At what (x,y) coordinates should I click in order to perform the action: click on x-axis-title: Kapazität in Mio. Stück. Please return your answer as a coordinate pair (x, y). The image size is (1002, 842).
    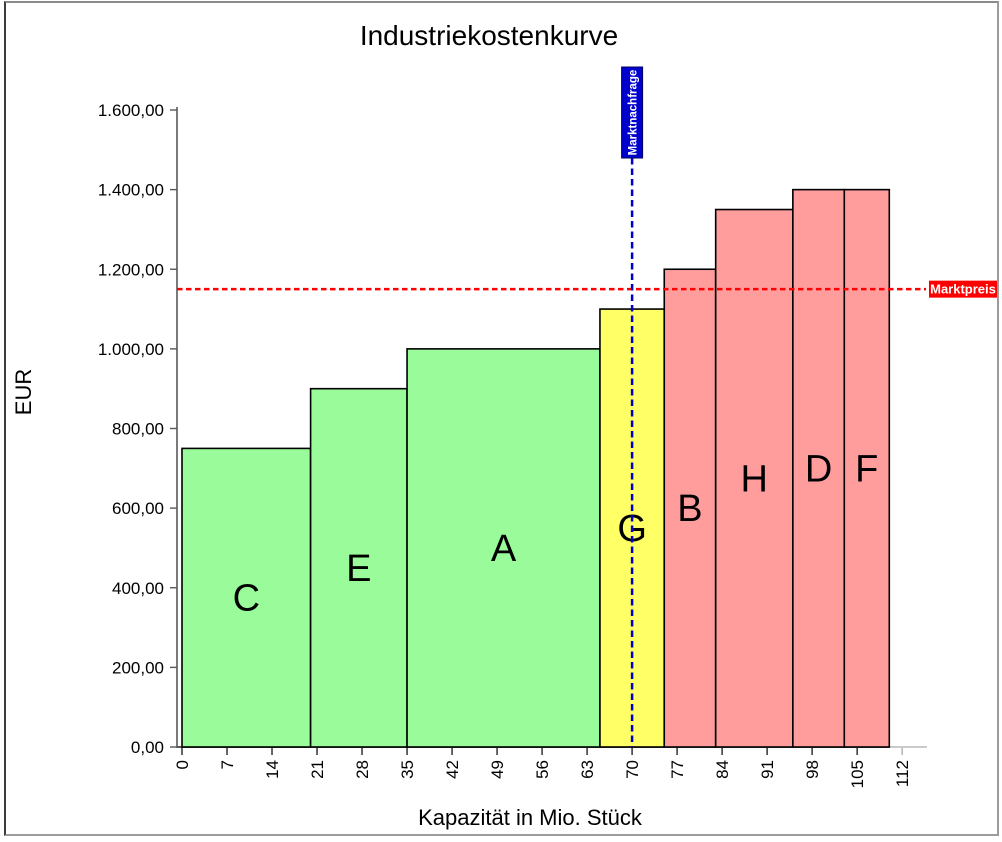
    Looking at the image, I should click on (530, 817).